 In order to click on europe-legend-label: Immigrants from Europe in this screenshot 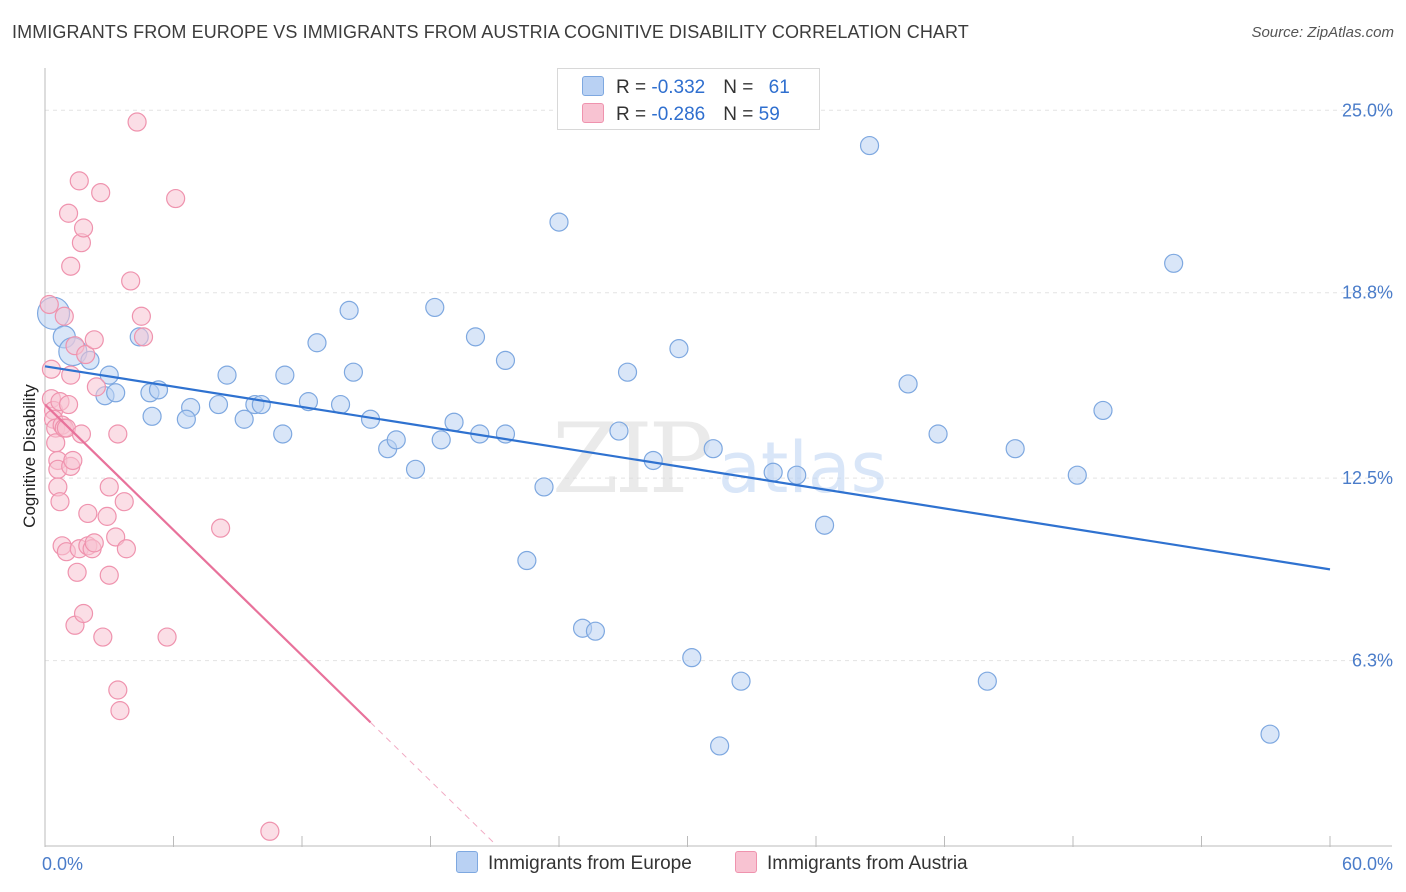, I will do `click(590, 863)`.